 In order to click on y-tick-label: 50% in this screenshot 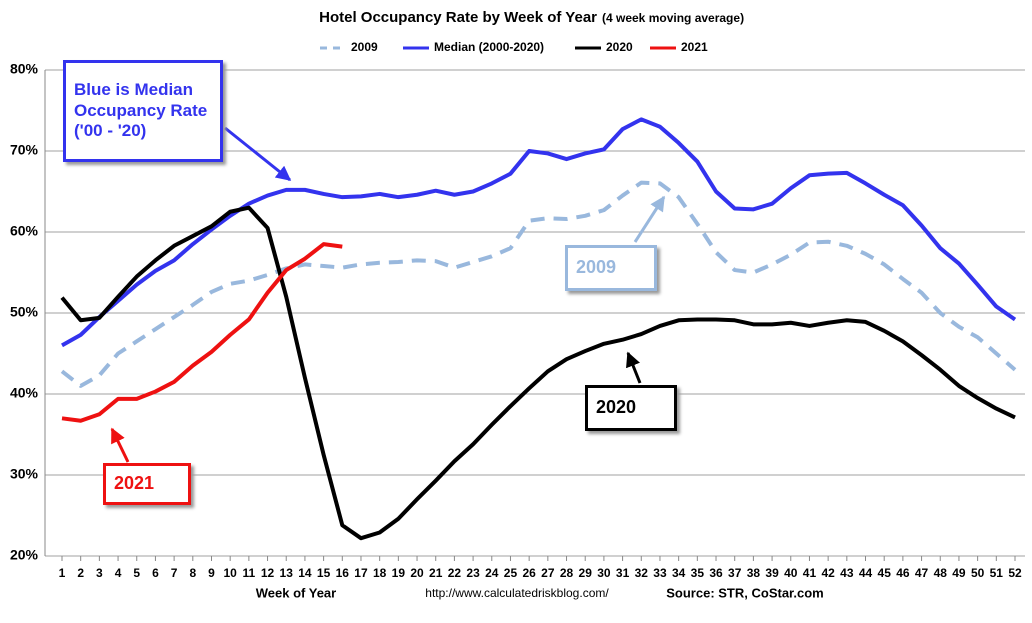, I will do `click(24, 312)`.